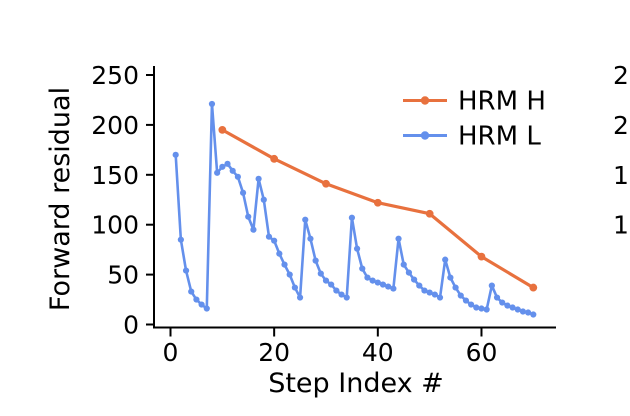 This screenshot has height=416, width=630. I want to click on x-tick-label: 60, so click(482, 352).